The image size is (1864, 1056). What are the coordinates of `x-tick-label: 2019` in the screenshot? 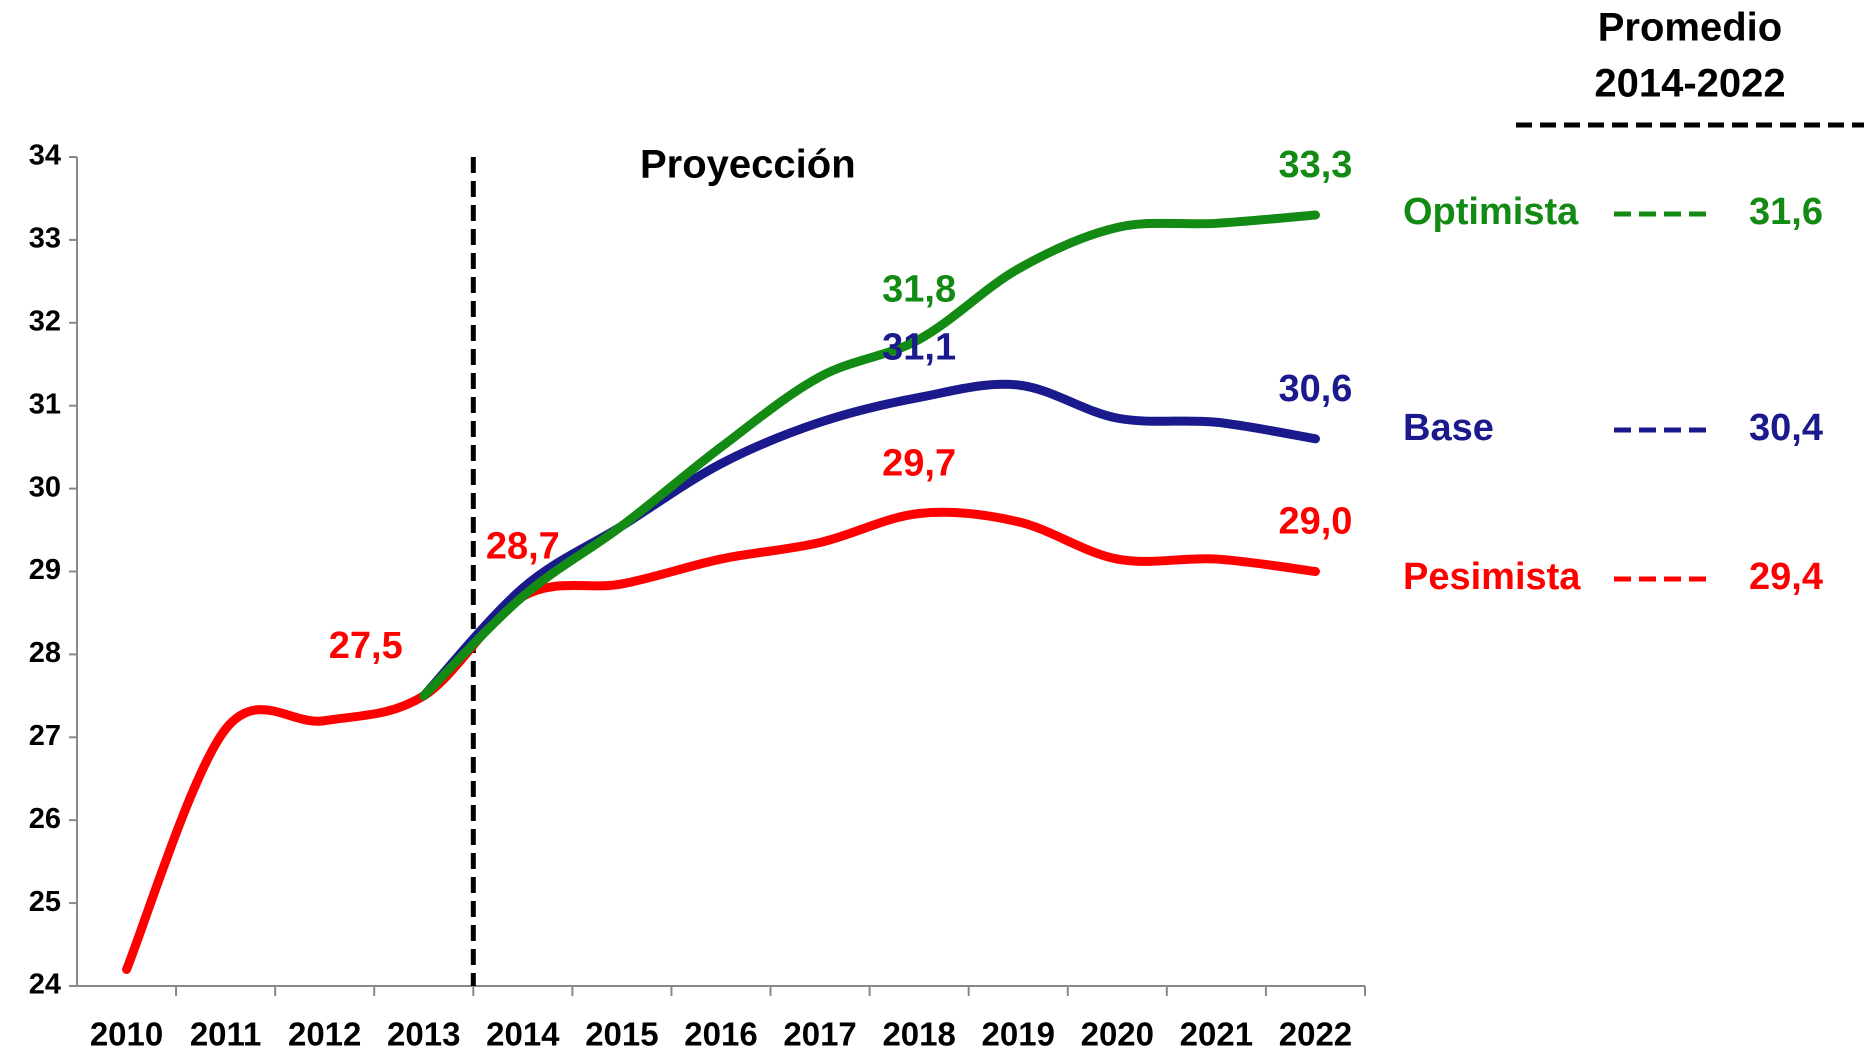 It's located at (1018, 1034).